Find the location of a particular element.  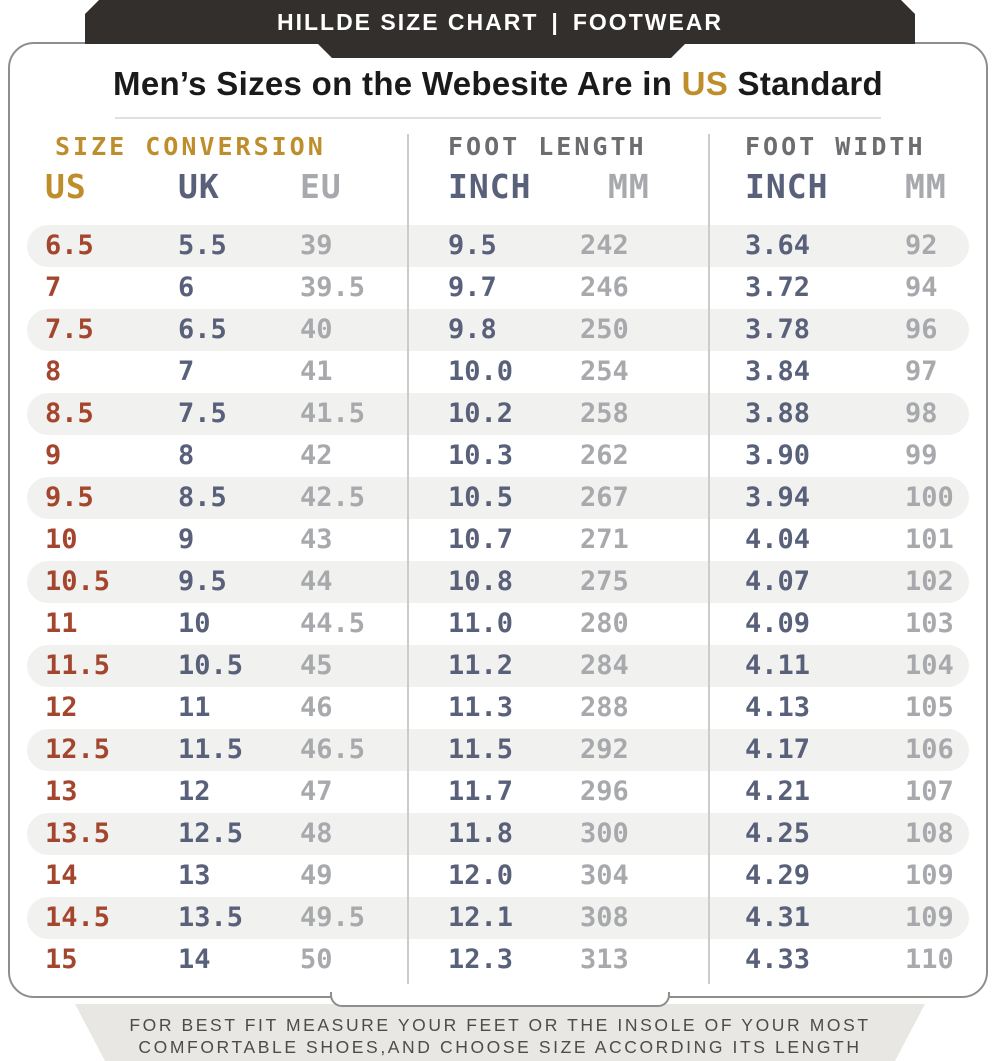

banner-text: HILLDE SIZE CHART | FOOTWEAR is located at coordinates (500, 22).